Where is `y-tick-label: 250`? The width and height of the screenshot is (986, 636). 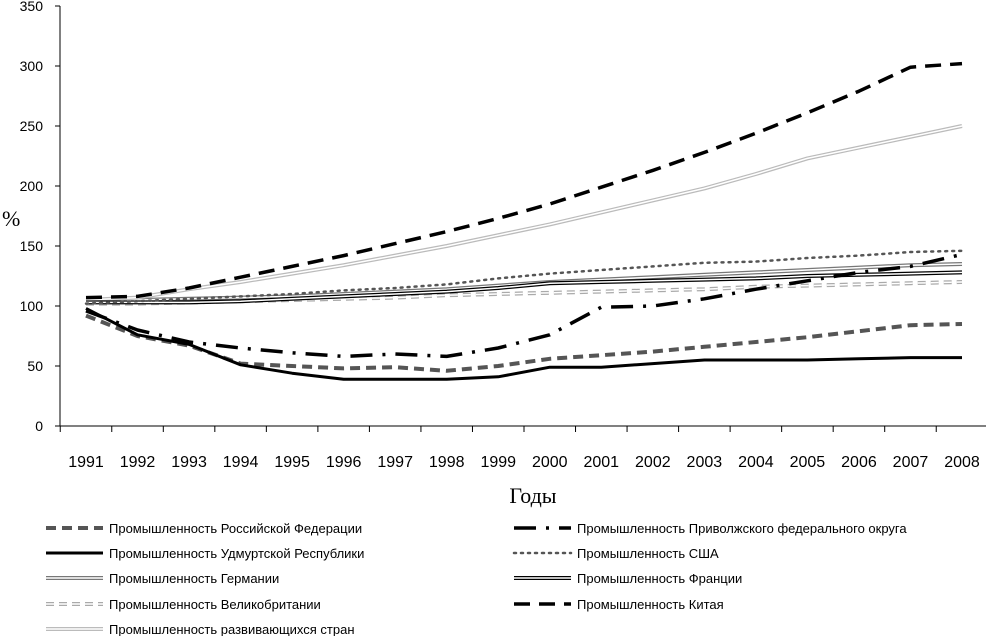 y-tick-label: 250 is located at coordinates (32, 126).